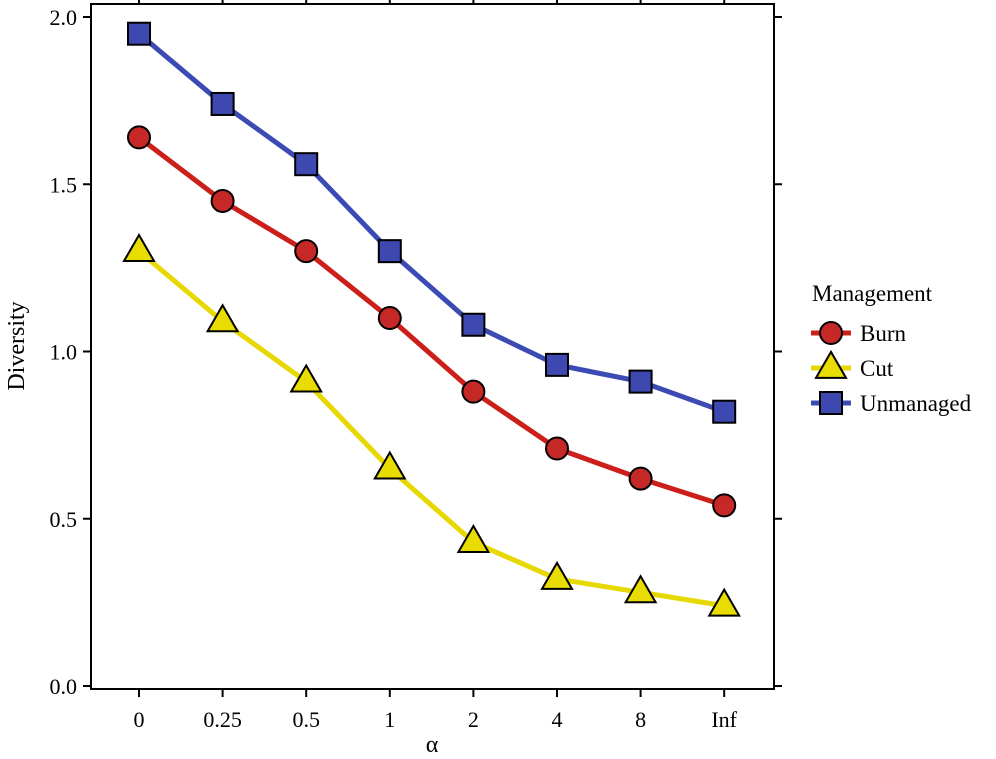 Image resolution: width=996 pixels, height=759 pixels. What do you see at coordinates (473, 719) in the screenshot?
I see `x-tick-label: 2` at bounding box center [473, 719].